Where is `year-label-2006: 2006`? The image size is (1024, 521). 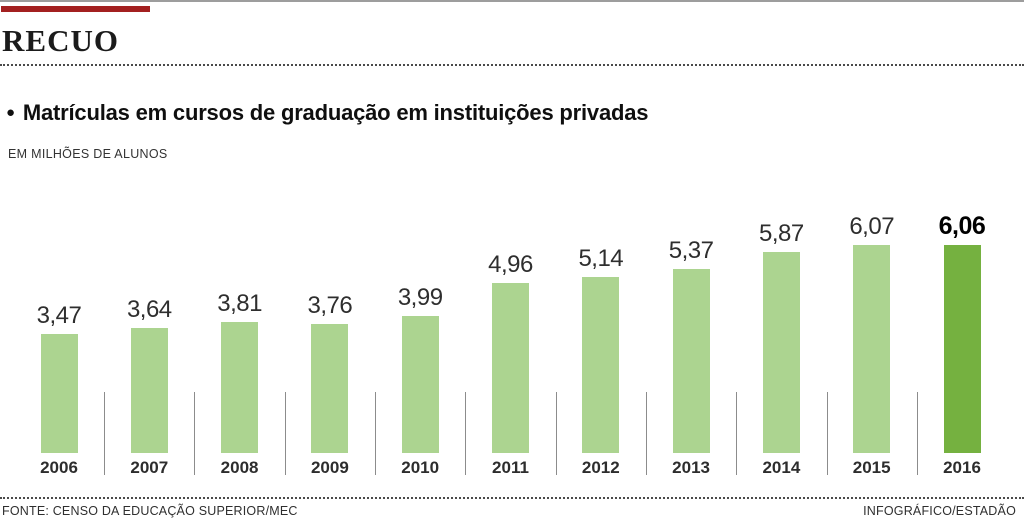 year-label-2006: 2006 is located at coordinates (59, 467).